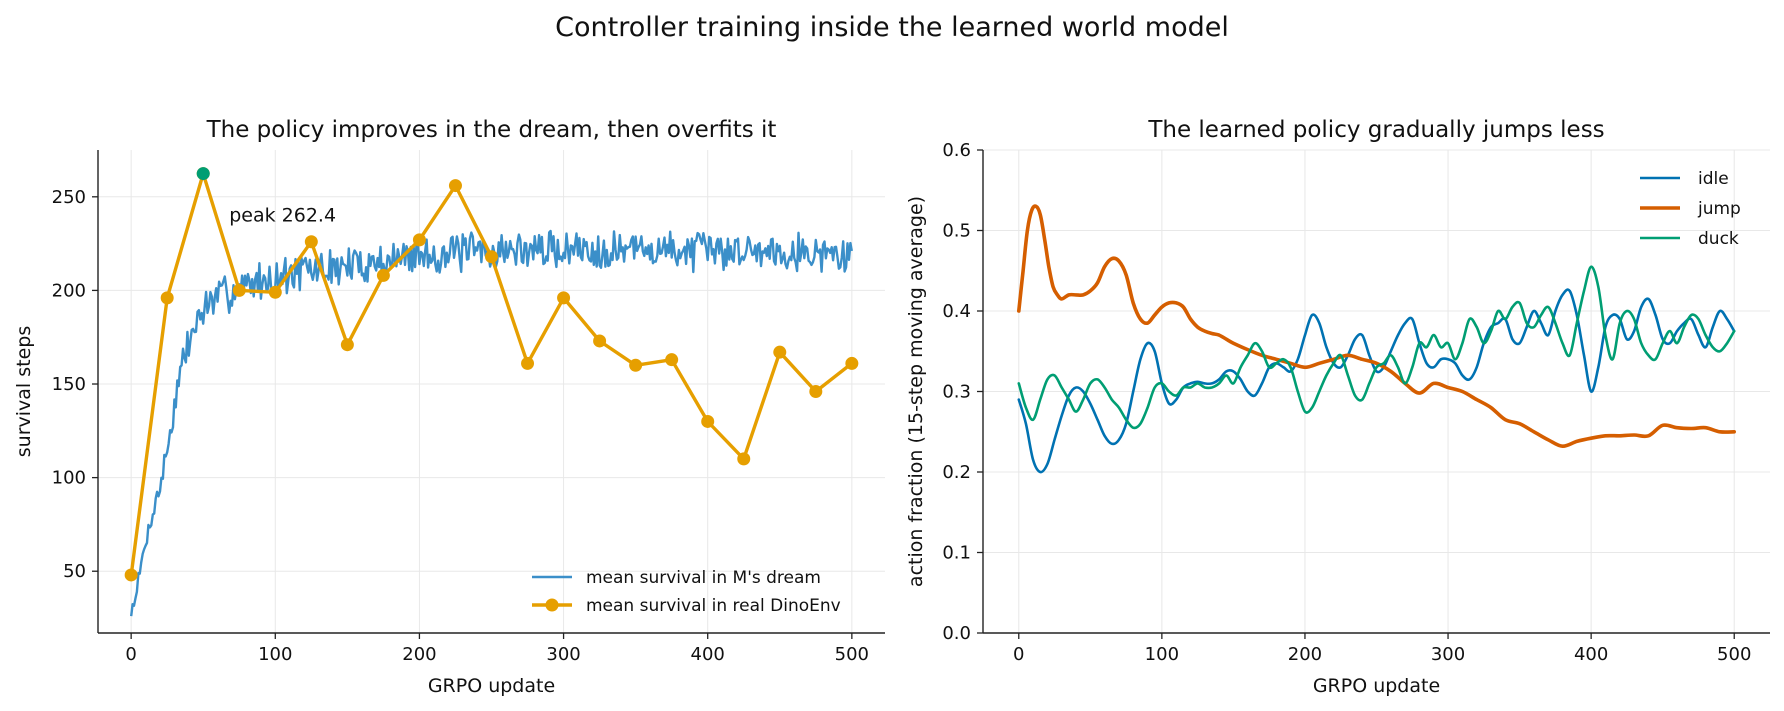 The image size is (1784, 711). I want to click on y-tick-label: 0.4, so click(956, 311).